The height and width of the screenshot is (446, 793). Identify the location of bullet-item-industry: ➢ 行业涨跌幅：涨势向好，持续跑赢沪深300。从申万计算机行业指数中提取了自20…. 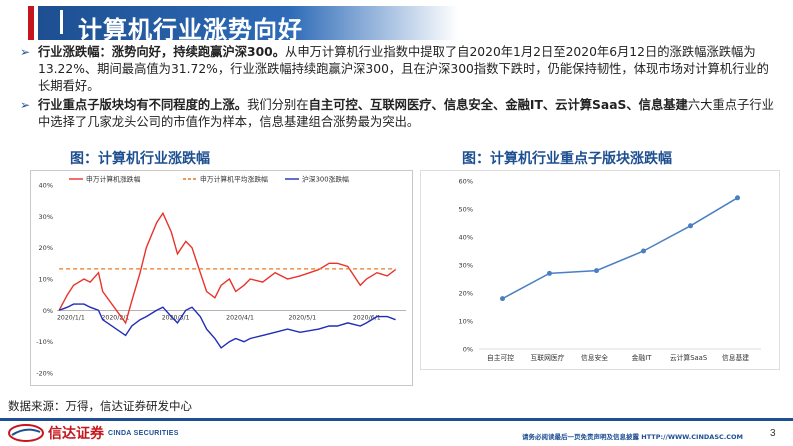
(398, 69).